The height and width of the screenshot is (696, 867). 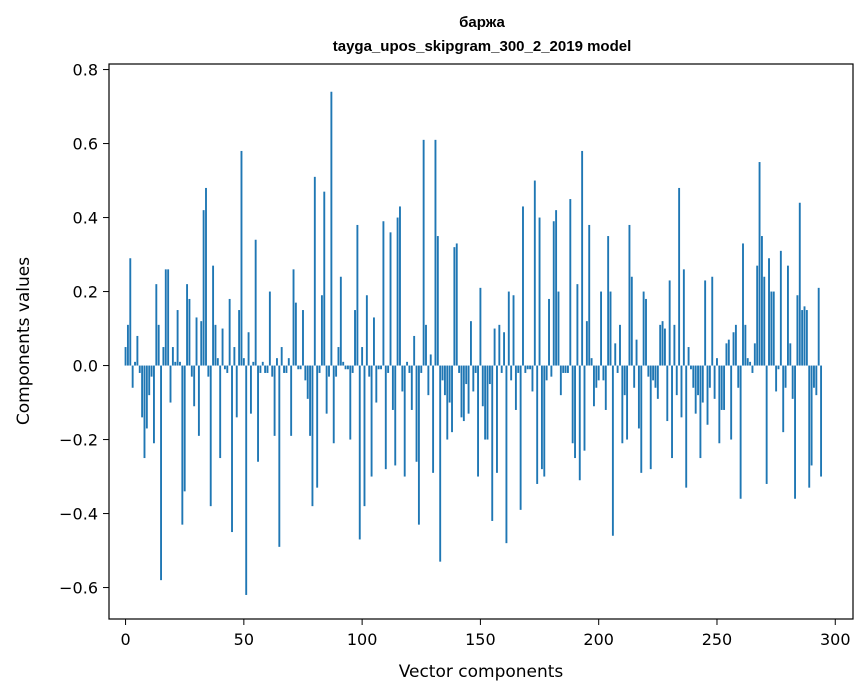 I want to click on y-tick-label-7: 0.8, so click(x=85, y=70).